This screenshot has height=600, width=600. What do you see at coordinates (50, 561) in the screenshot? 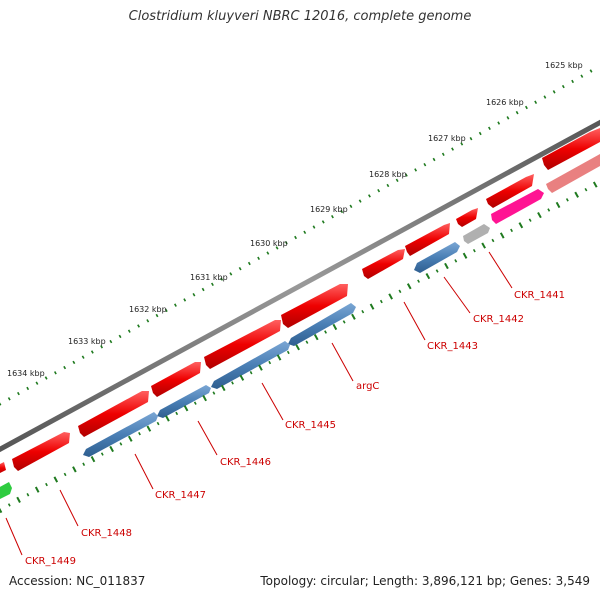
I see `gene-label: CKR_1449` at bounding box center [50, 561].